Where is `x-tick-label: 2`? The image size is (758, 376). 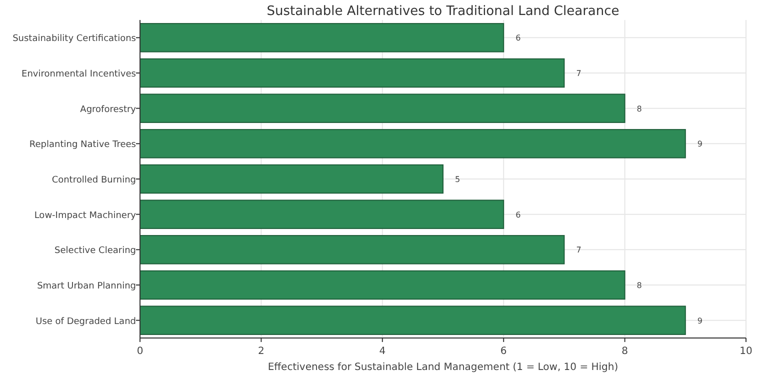
x-tick-label: 2 is located at coordinates (261, 351).